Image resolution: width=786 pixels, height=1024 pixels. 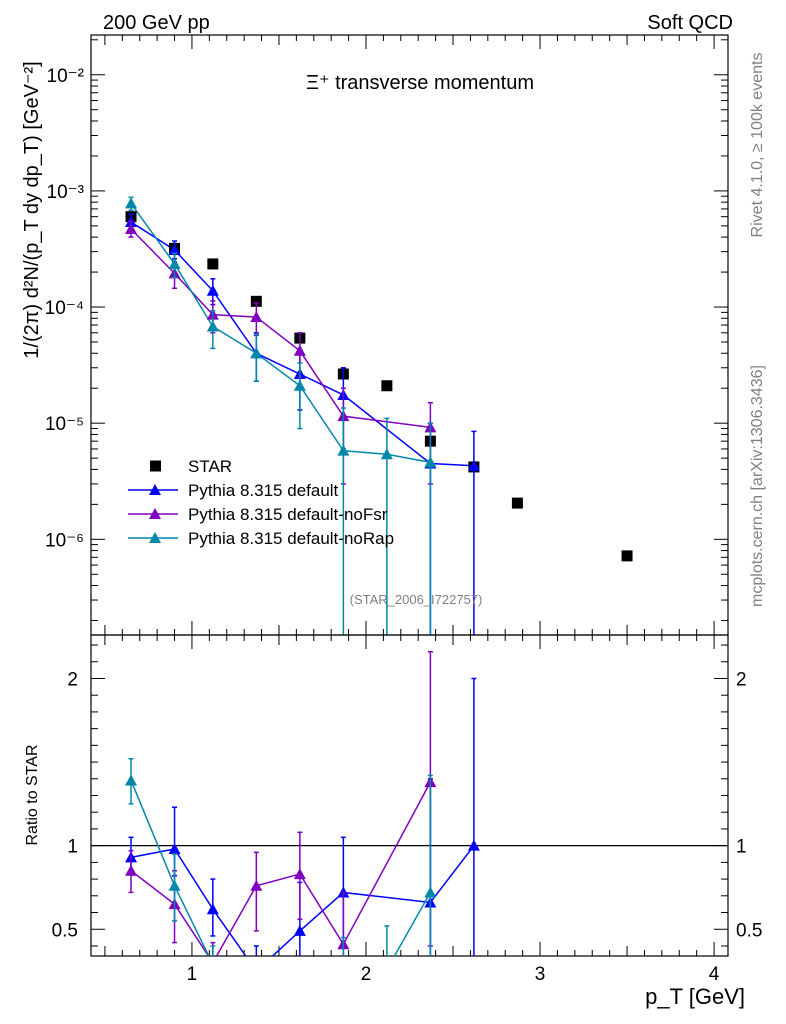 I want to click on ratio-y-tick-label-right: 0.5, so click(x=749, y=930).